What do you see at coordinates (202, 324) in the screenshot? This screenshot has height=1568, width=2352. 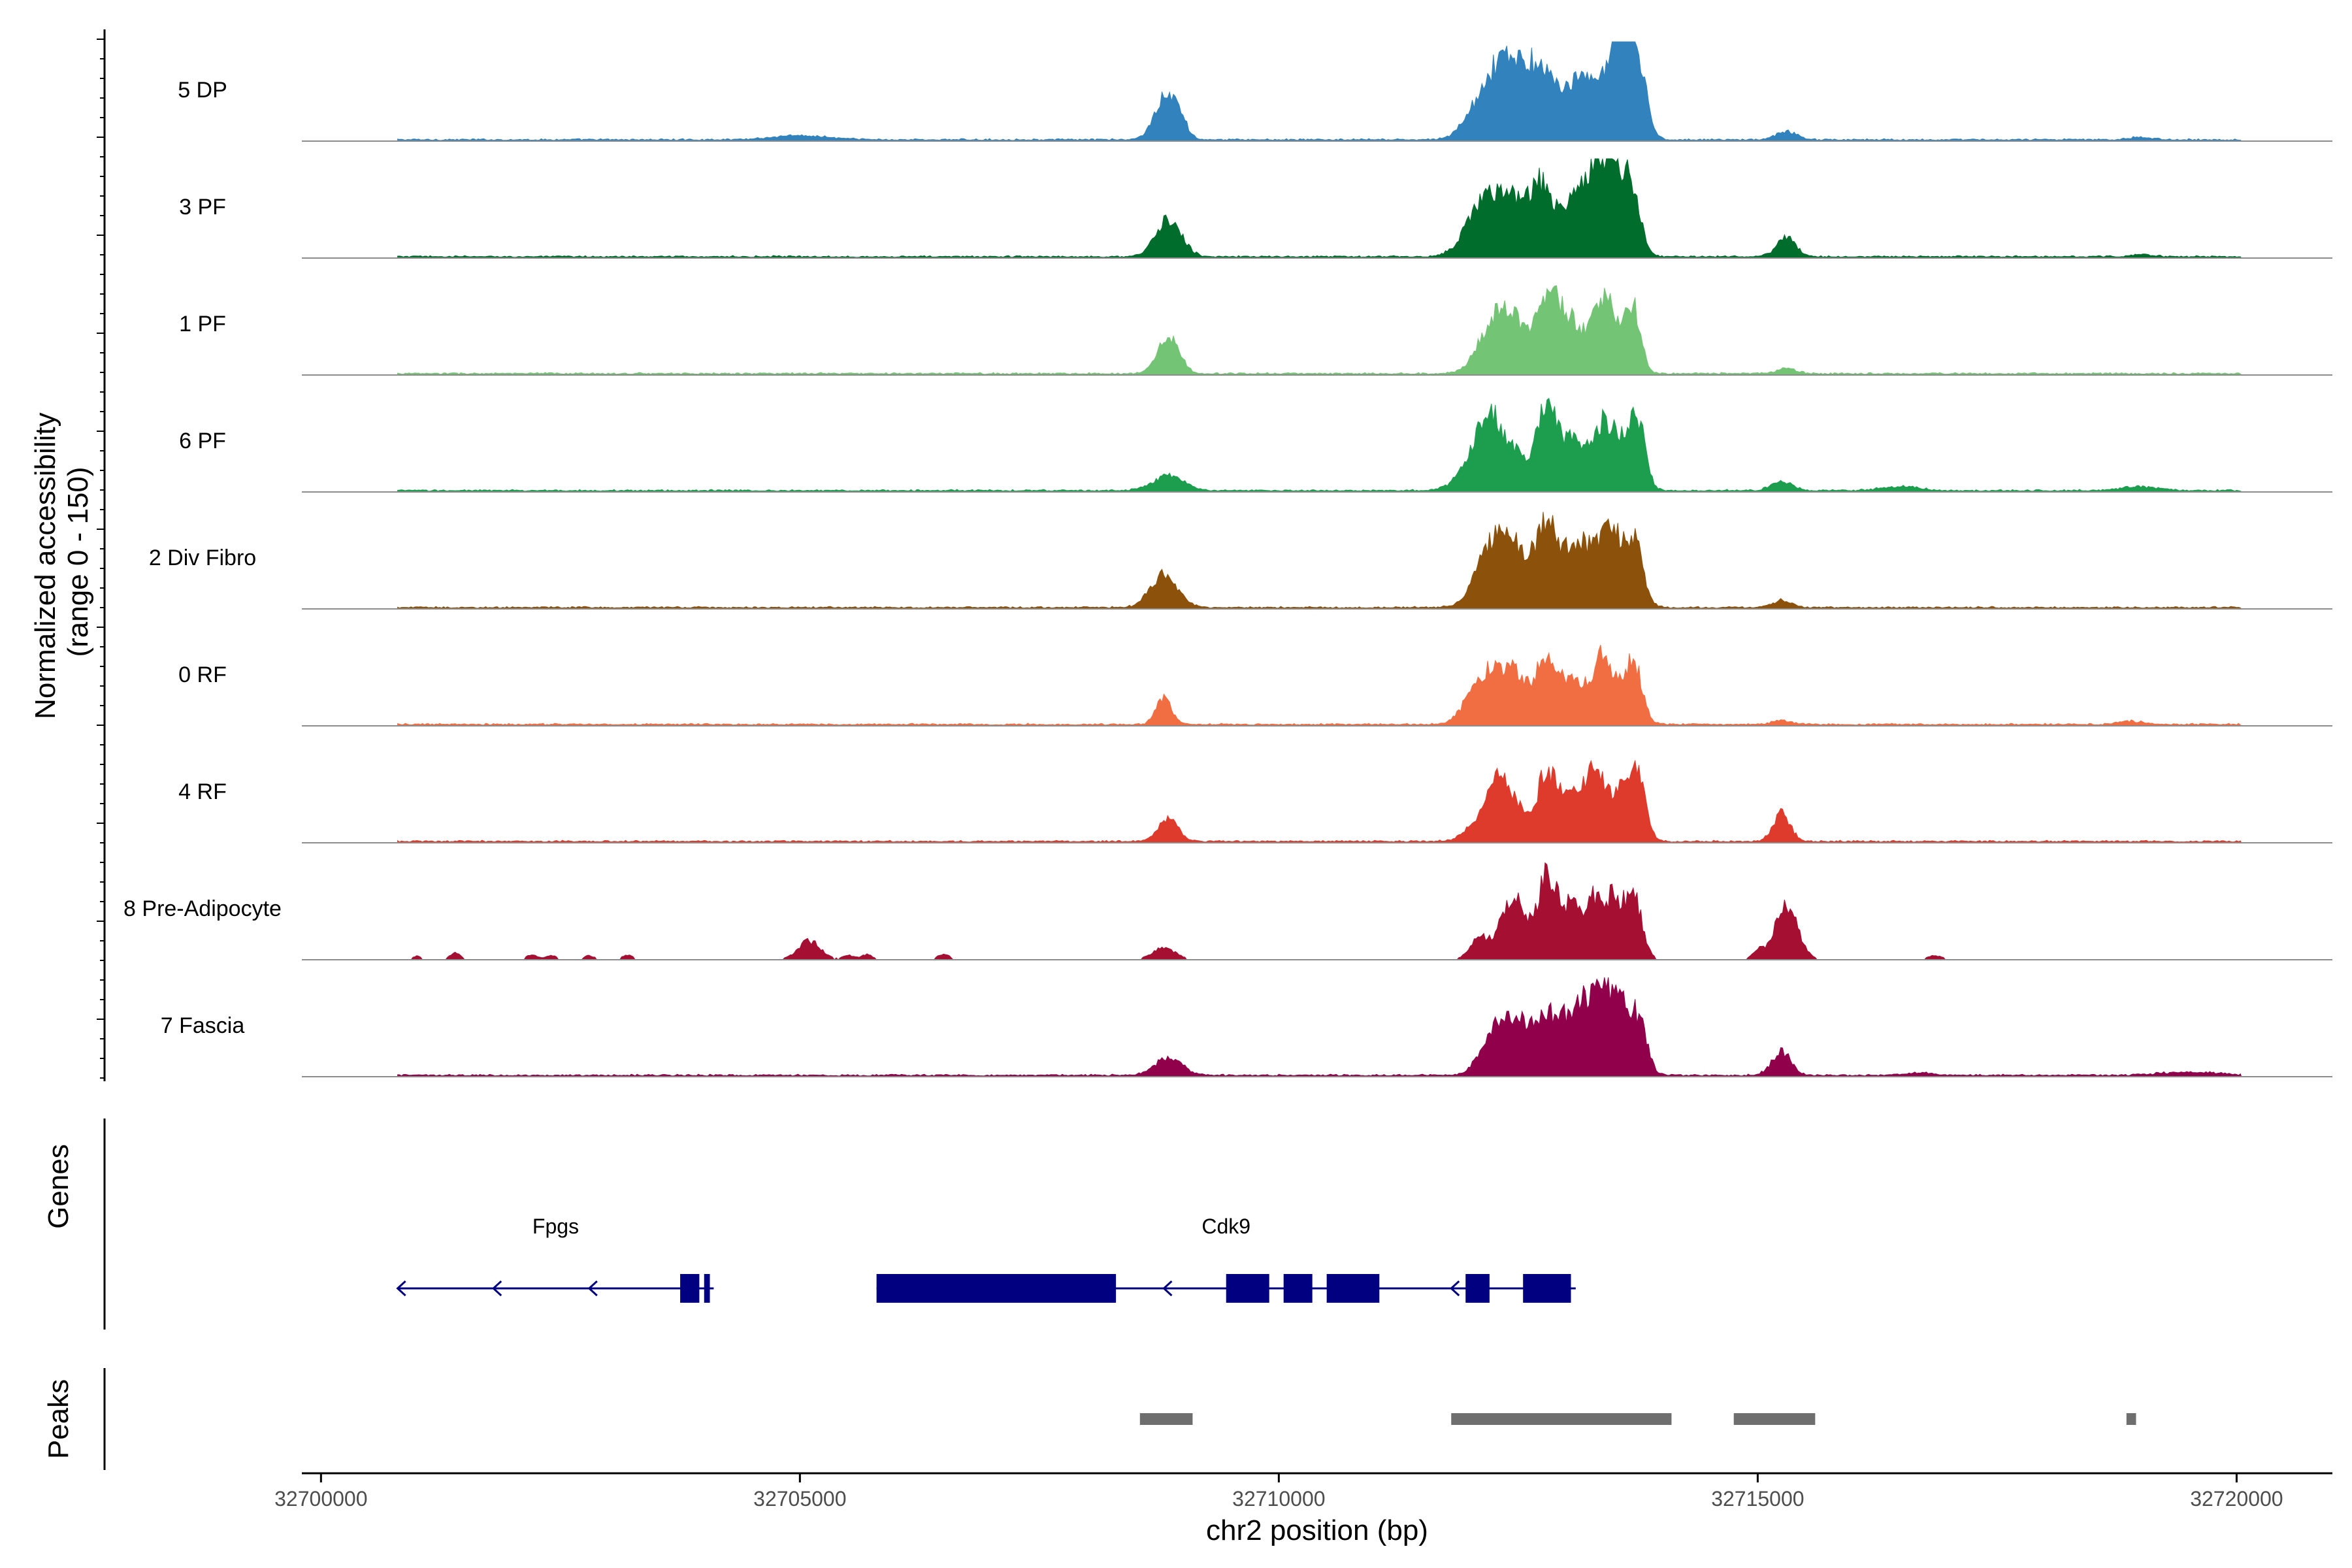 I see `track-label: 1 PF` at bounding box center [202, 324].